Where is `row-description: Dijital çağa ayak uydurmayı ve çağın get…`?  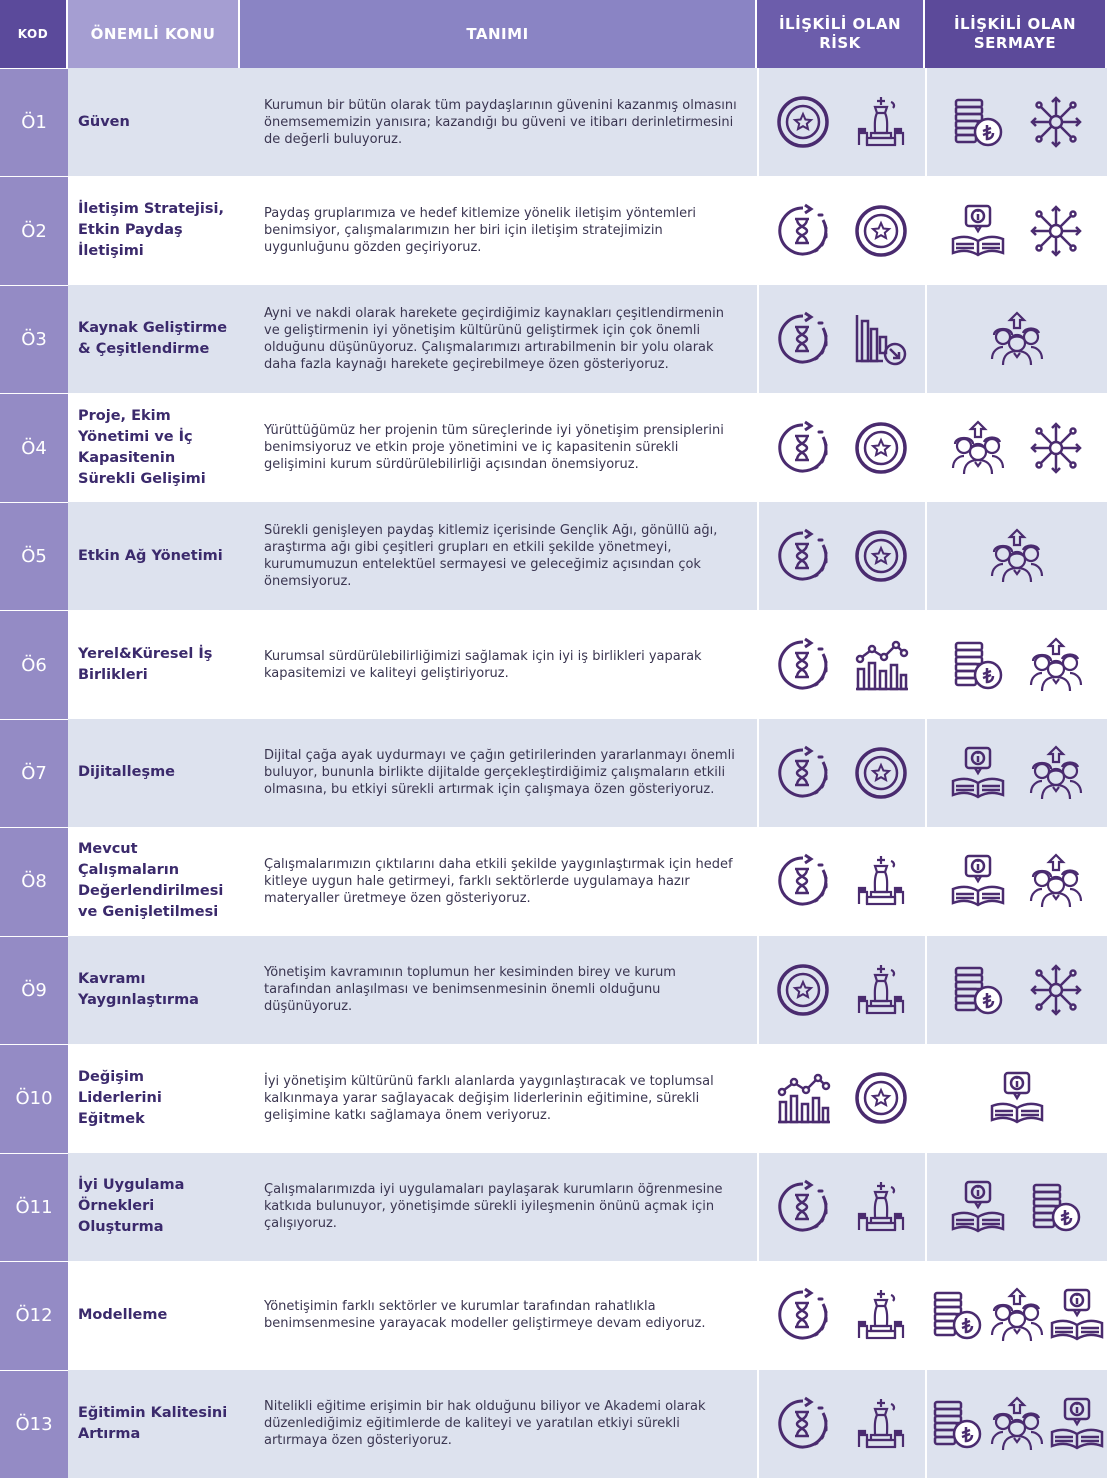 row-description: Dijital çağa ayak uydurmayı ve çağın get… is located at coordinates (498, 773).